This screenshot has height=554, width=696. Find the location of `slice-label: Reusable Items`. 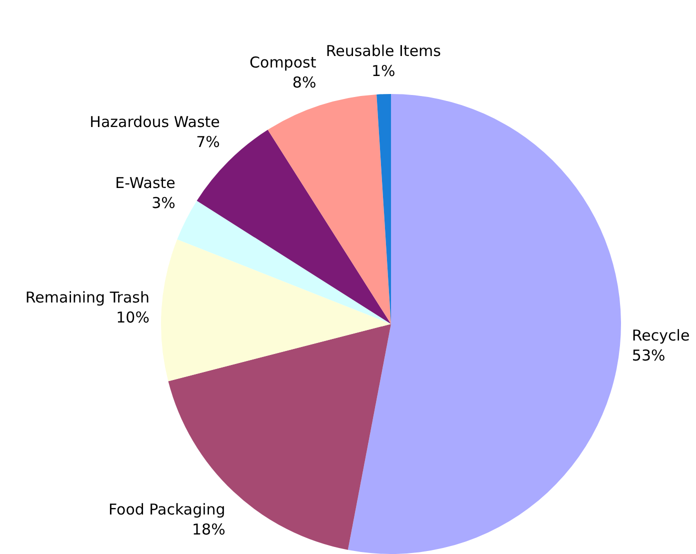

slice-label: Reusable Items is located at coordinates (384, 51).